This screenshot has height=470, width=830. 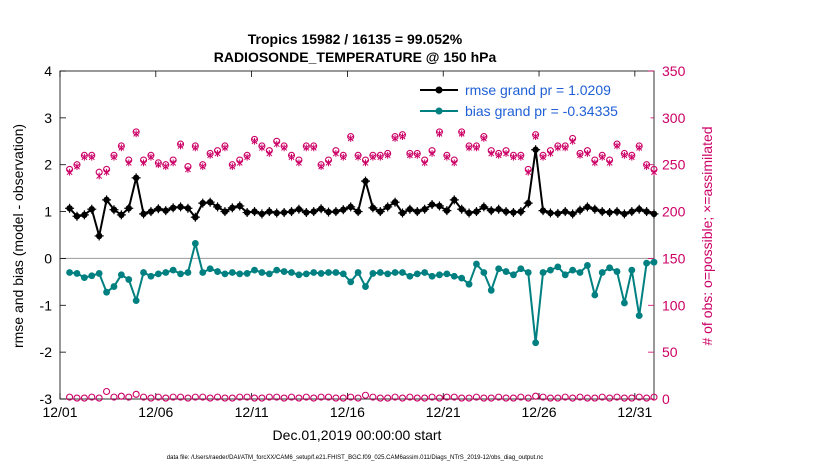 What do you see at coordinates (46, 399) in the screenshot?
I see `y-left-tick-label-7: -3` at bounding box center [46, 399].